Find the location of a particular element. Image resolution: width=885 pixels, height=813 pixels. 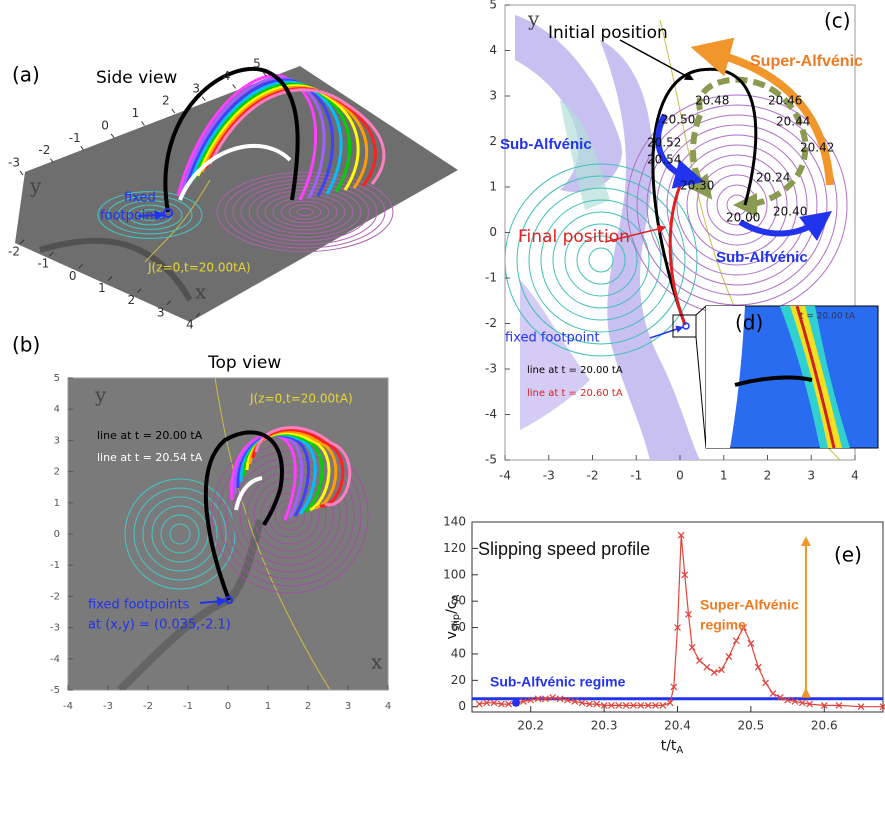

j-contour is located at coordinates (177, 221).